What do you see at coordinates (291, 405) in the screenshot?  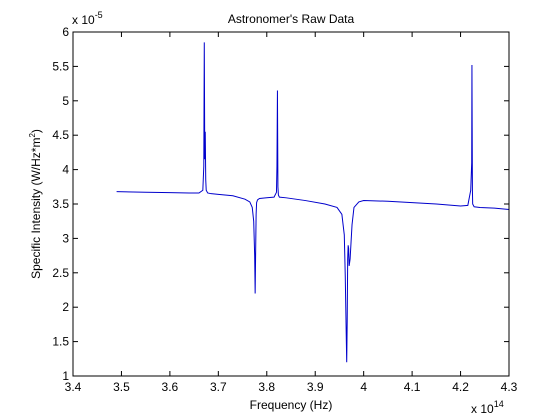 I see `x-axis-label: Frequency (Hz)` at bounding box center [291, 405].